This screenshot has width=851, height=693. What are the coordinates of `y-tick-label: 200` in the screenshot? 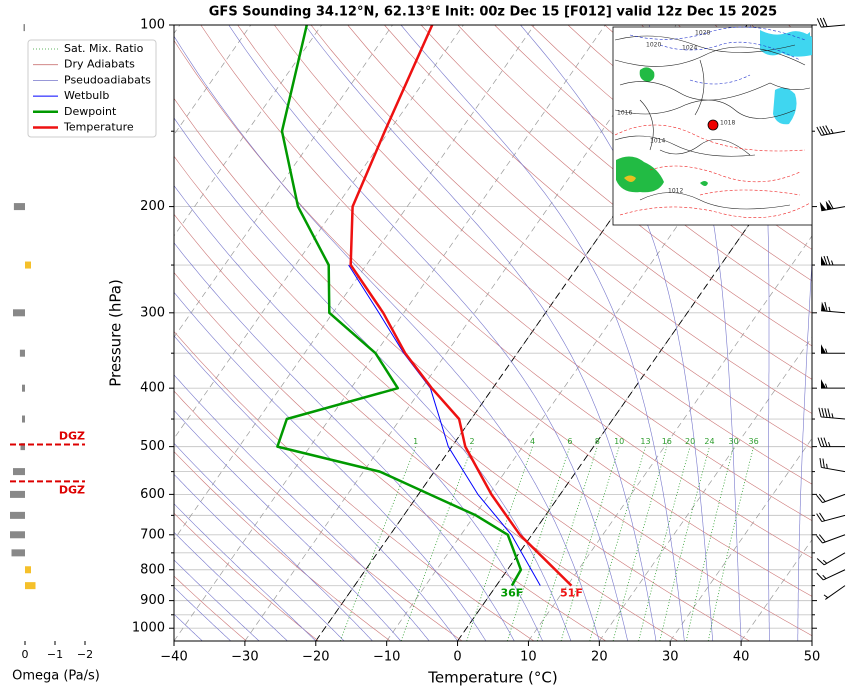 It's located at (152, 206).